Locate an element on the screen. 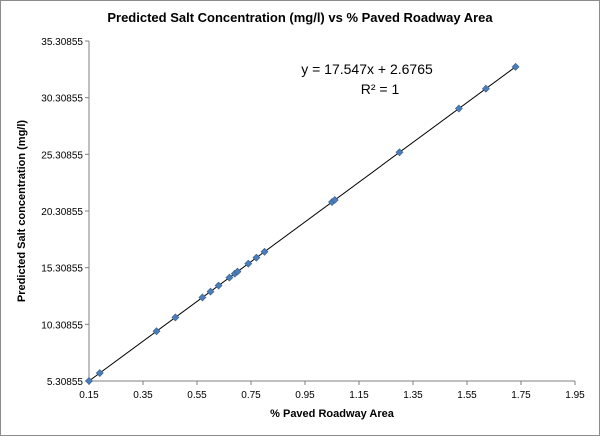  y-tick-label: 20.30855 is located at coordinates (62, 212).